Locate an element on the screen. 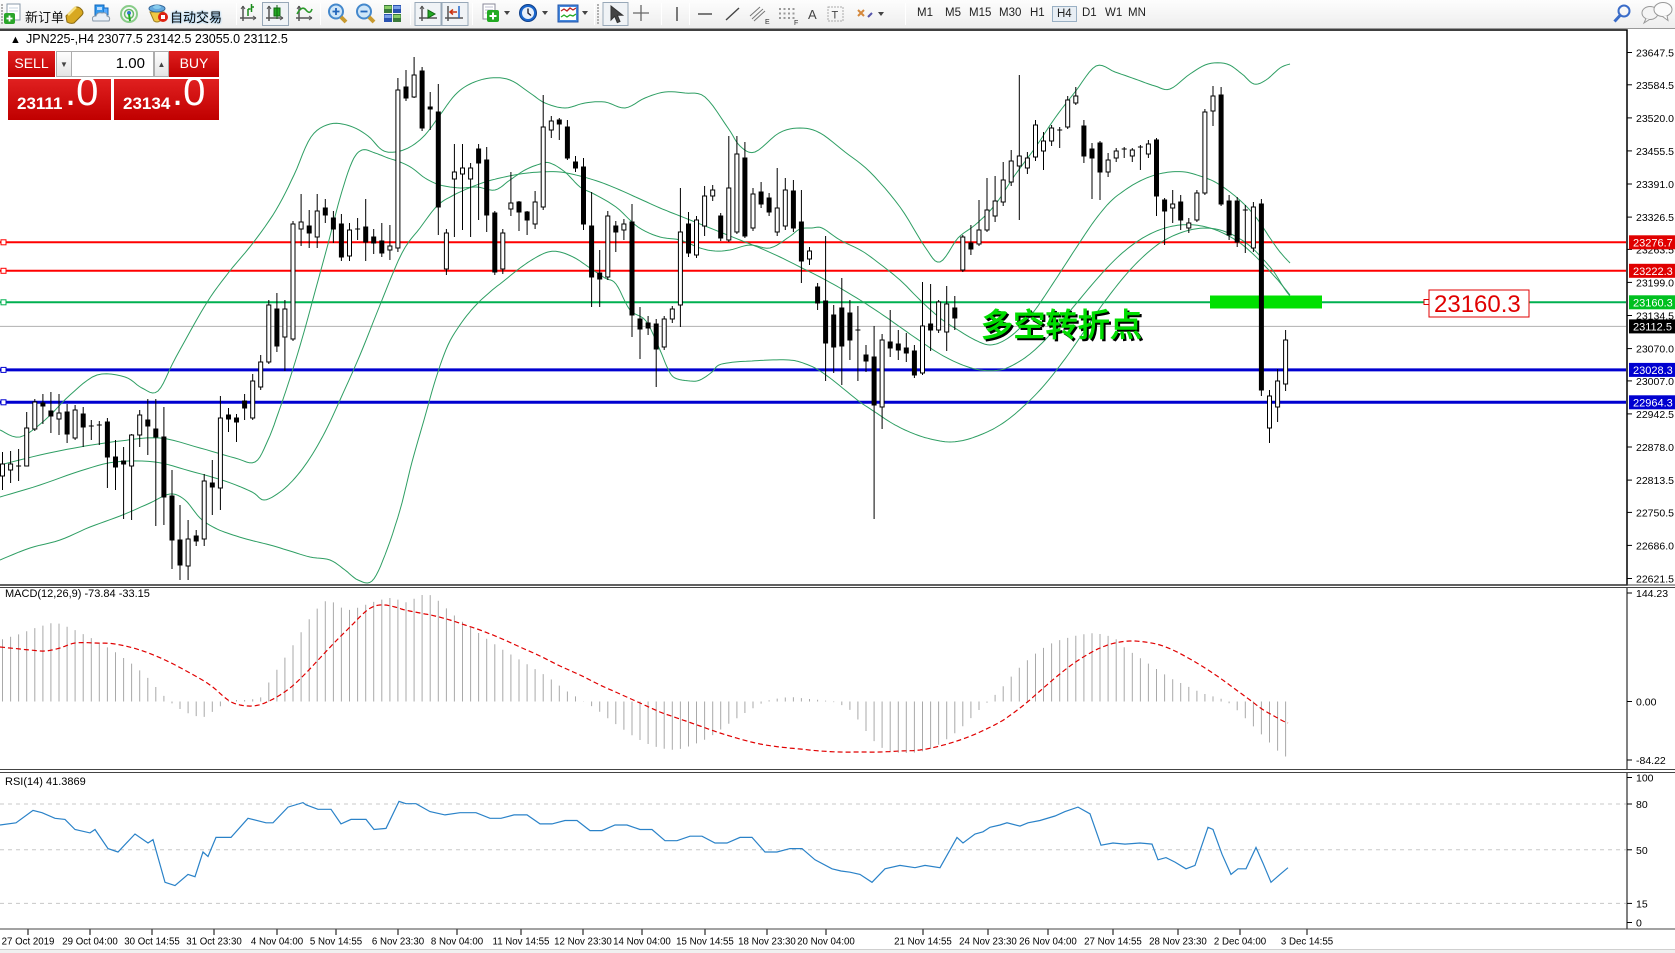 The height and width of the screenshot is (953, 1675). svg-text: 15 is located at coordinates (1642, 904).